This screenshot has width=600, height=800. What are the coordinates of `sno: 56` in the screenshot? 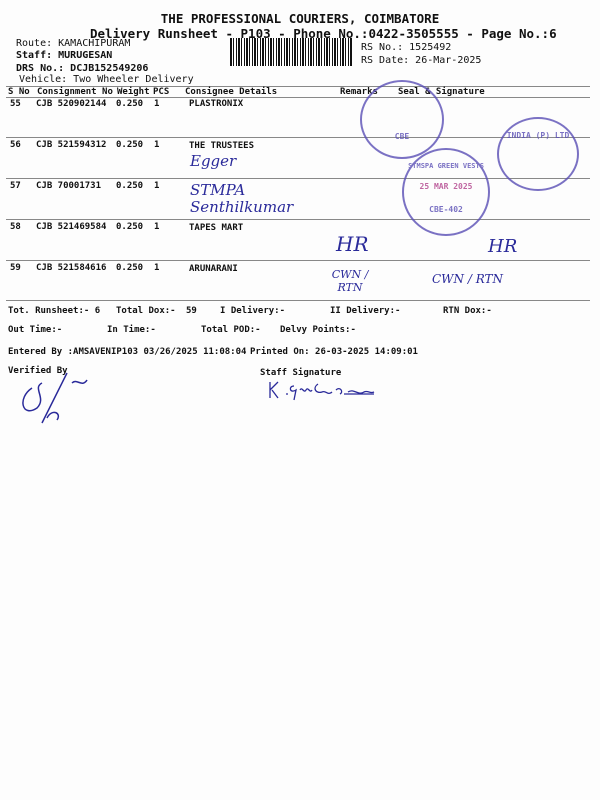 It's located at (15, 145).